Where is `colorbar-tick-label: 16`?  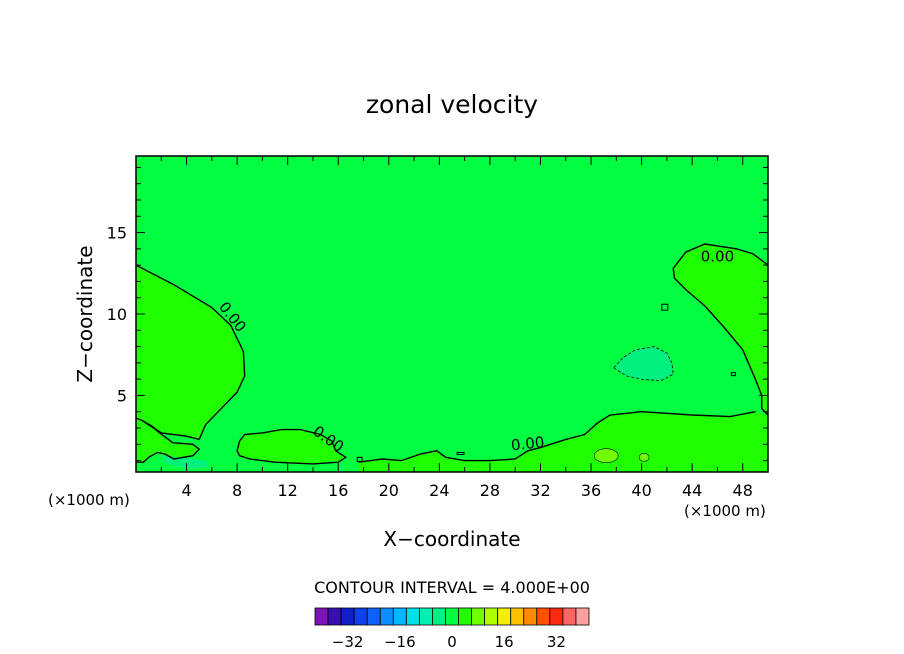 colorbar-tick-label: 16 is located at coordinates (504, 642).